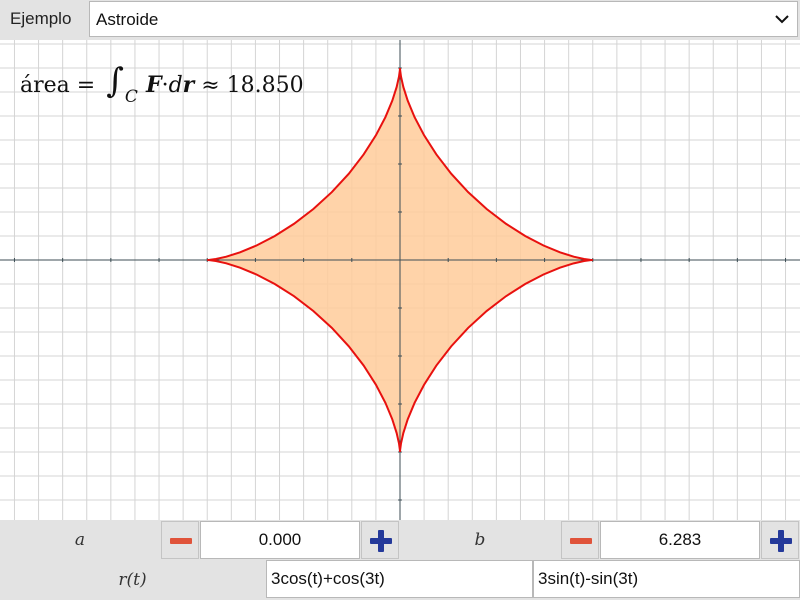 The height and width of the screenshot is (600, 800). What do you see at coordinates (153, 85) in the screenshot?
I see `field-symbol: F` at bounding box center [153, 85].